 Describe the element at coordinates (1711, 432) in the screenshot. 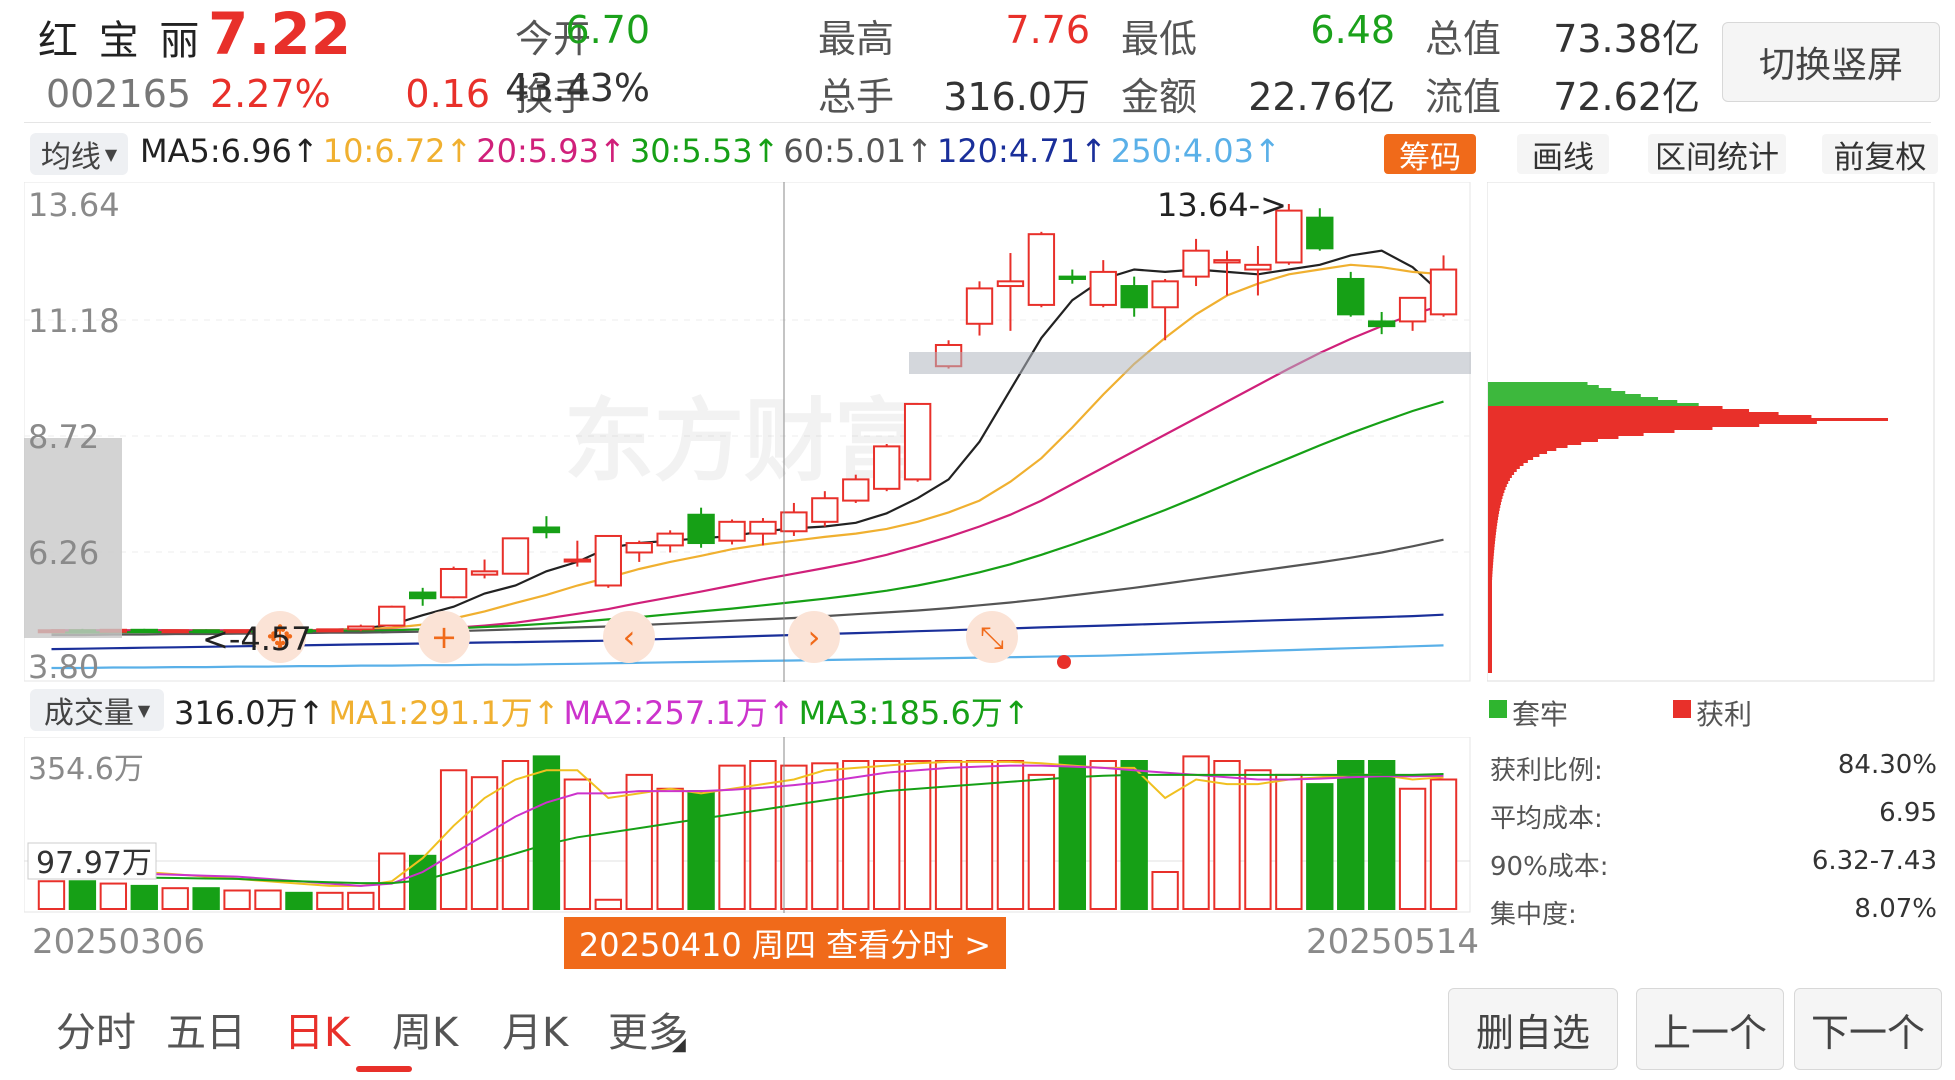

I see `chip-distribution` at that location.